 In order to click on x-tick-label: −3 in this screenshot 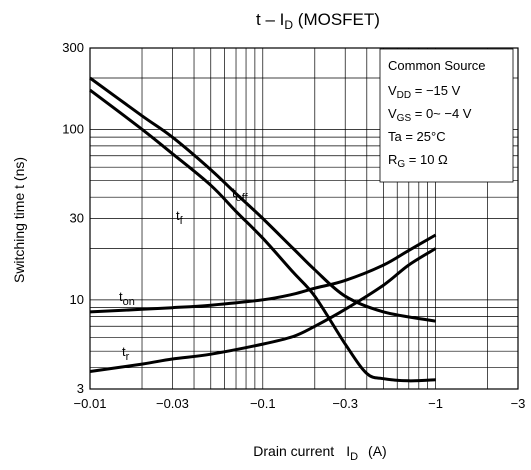, I will do `click(518, 403)`.